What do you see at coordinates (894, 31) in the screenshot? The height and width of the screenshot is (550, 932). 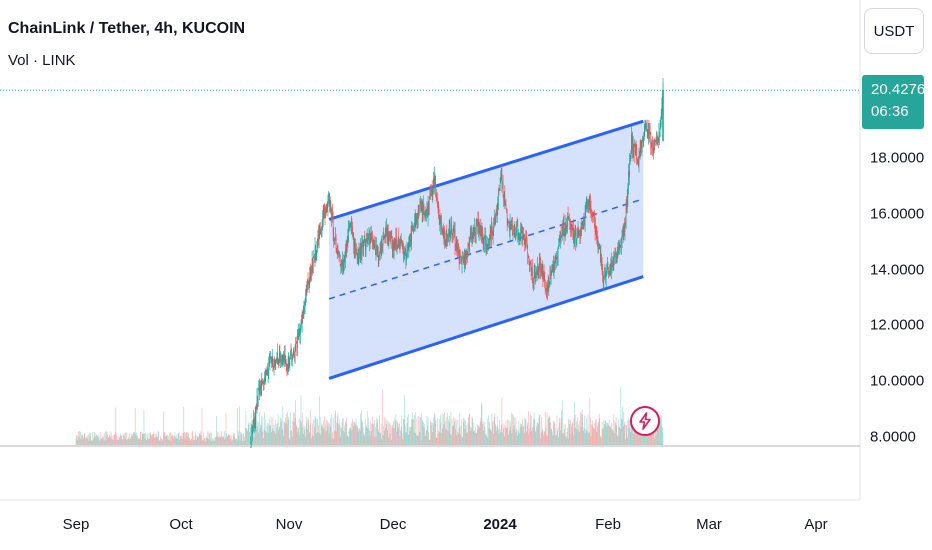 I see `currency-button: USDT` at bounding box center [894, 31].